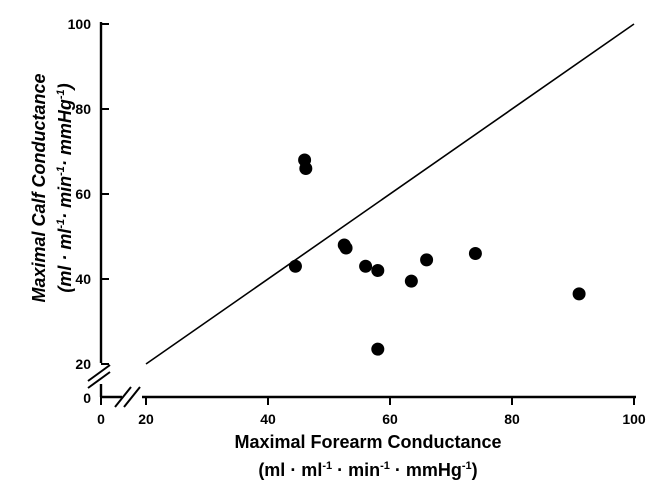 The height and width of the screenshot is (485, 647). Describe the element at coordinates (99, 376) in the screenshot. I see `y-axis-break` at that location.